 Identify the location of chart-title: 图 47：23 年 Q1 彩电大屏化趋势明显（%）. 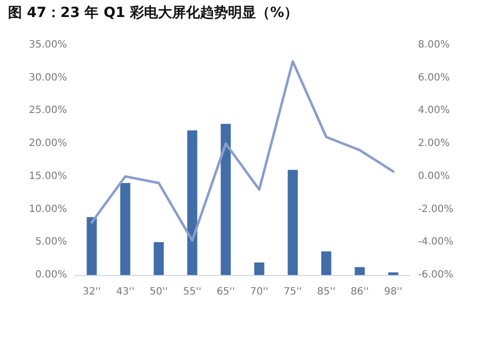
(153, 13).